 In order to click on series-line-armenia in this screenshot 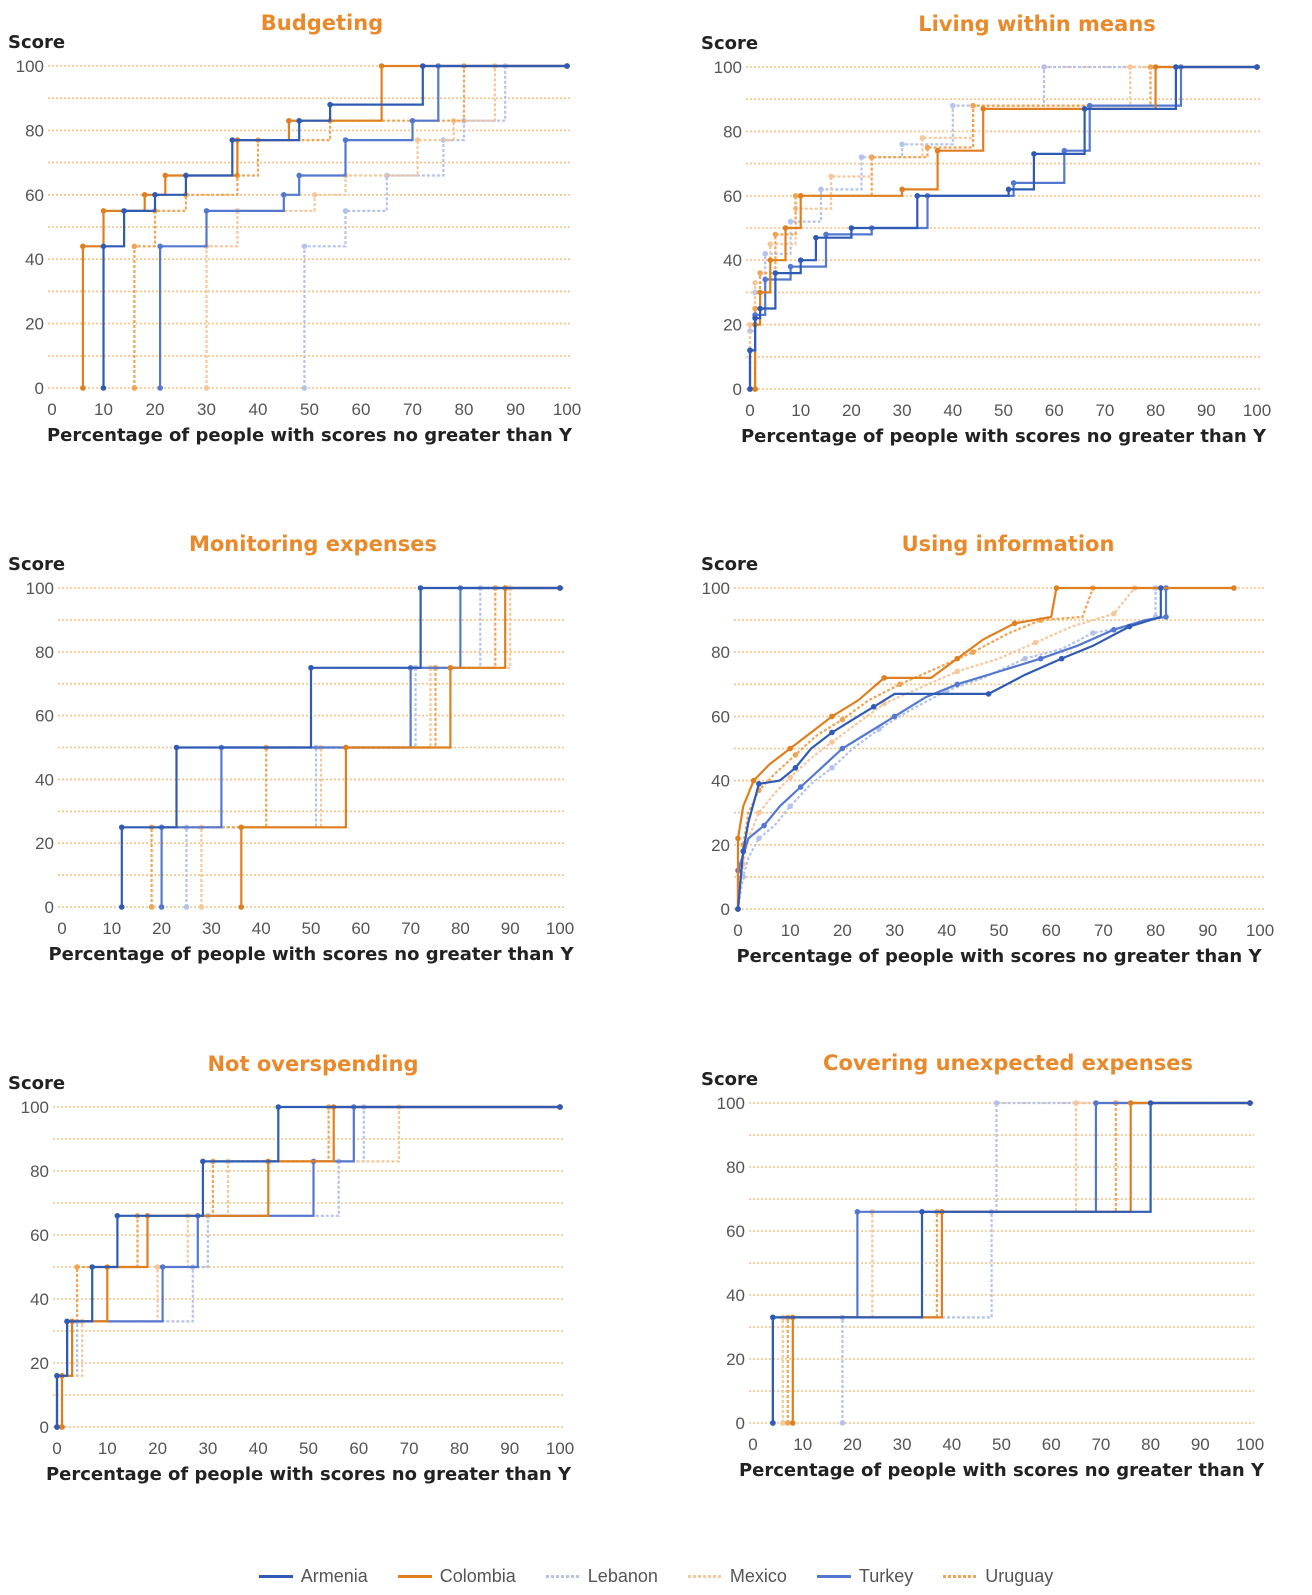, I will do `click(307, 1266)`.